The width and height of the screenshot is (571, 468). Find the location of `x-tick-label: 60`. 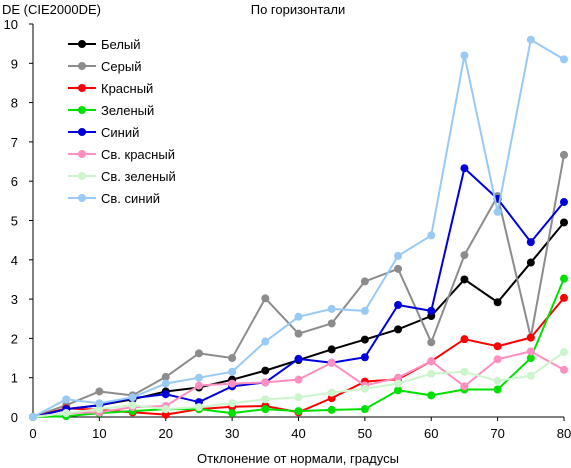

x-tick-label: 60 is located at coordinates (431, 433).